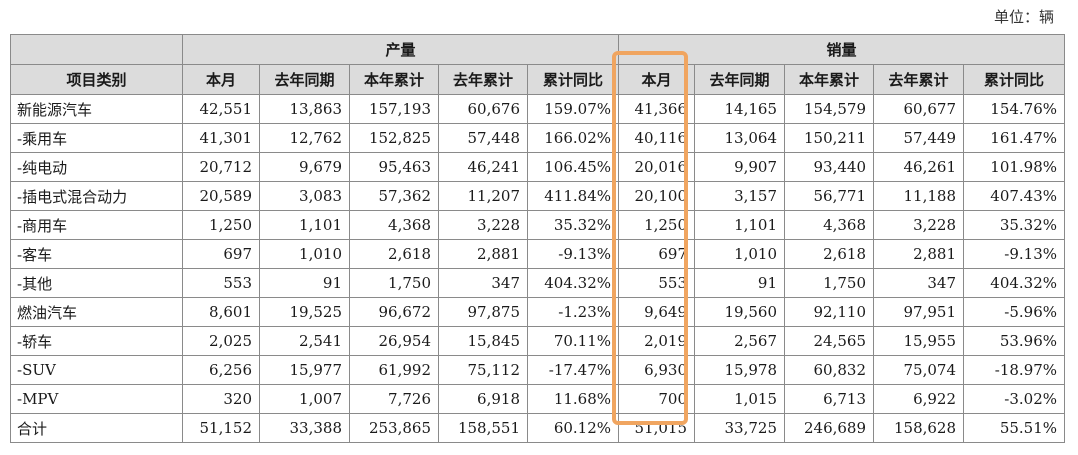 Image resolution: width=1078 pixels, height=455 pixels. What do you see at coordinates (483, 138) in the screenshot?
I see `cell-prod-last-ytd: 57,448` at bounding box center [483, 138].